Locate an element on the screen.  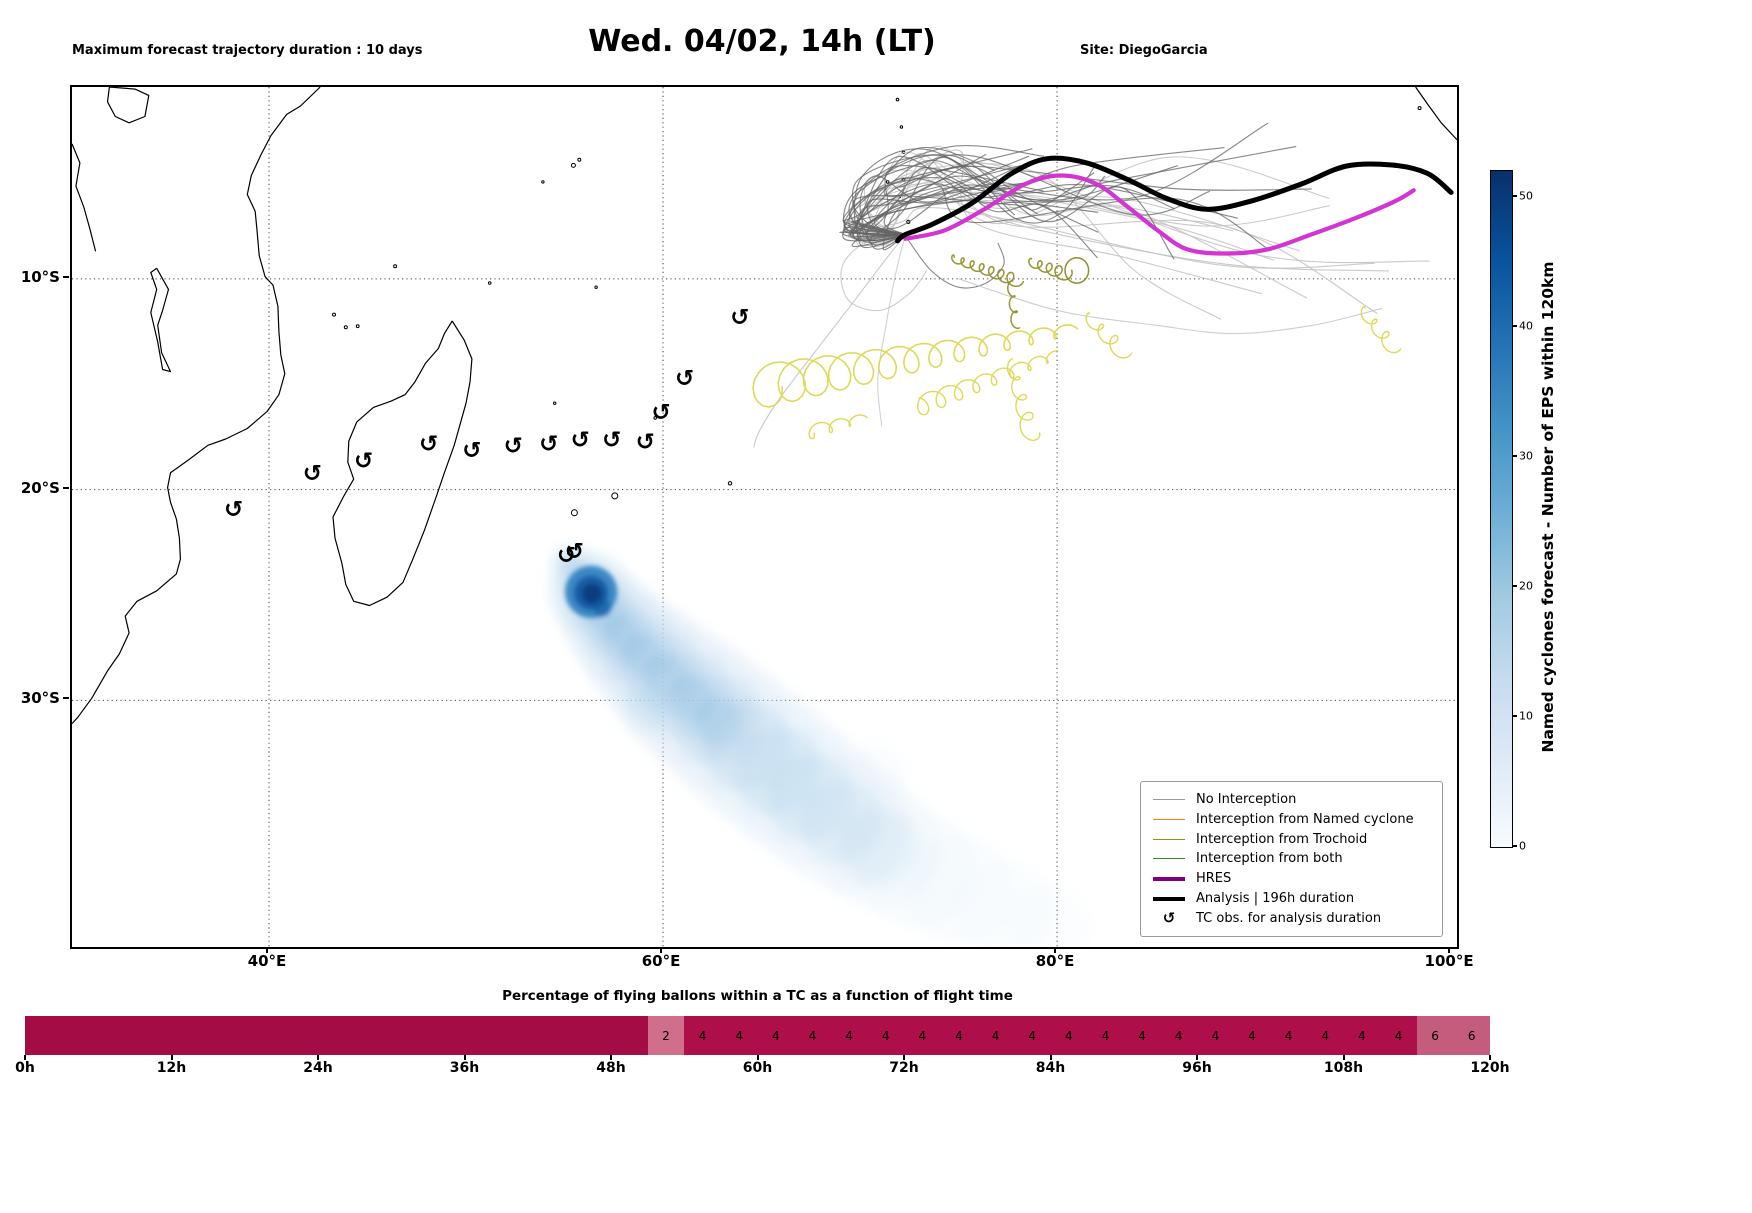
tc-obs-symbol-swatch: ↺ is located at coordinates (1169, 918).